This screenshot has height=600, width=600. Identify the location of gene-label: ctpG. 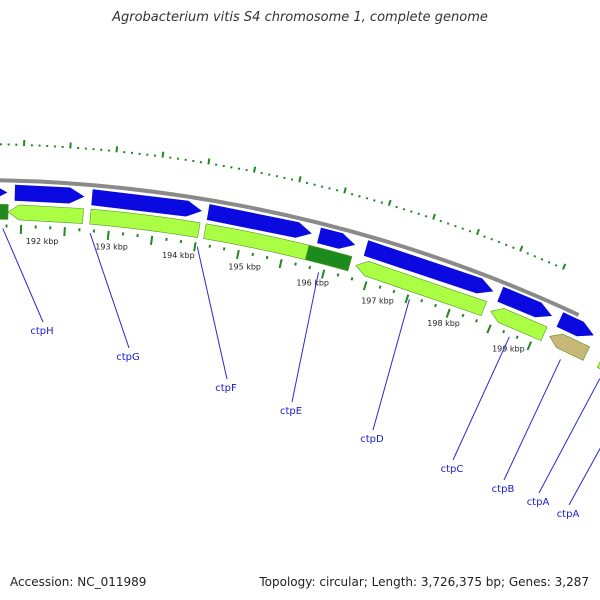
(128, 357).